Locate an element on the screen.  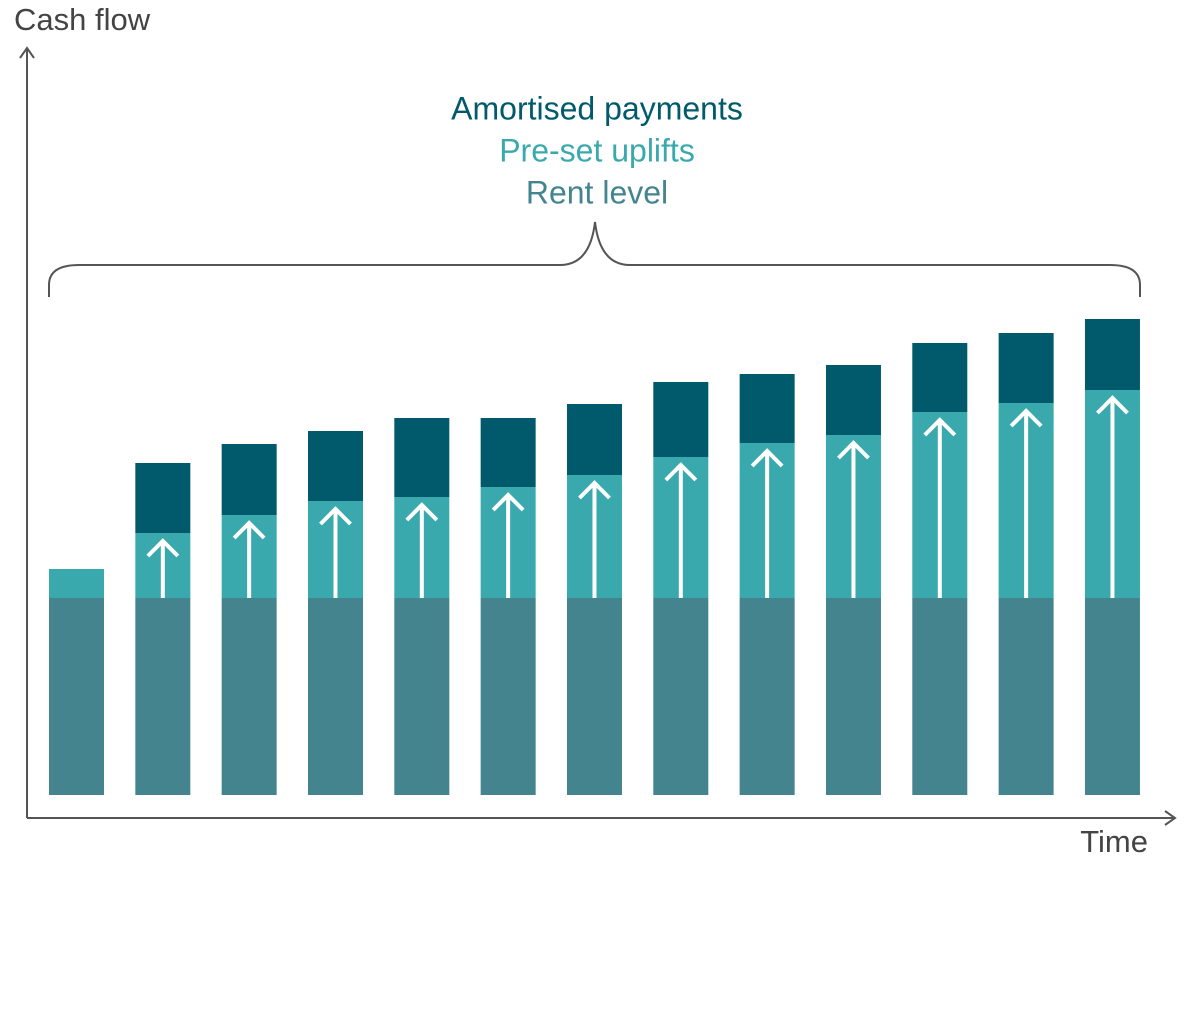
legend-entry: Pre-set uplifts is located at coordinates (597, 150).